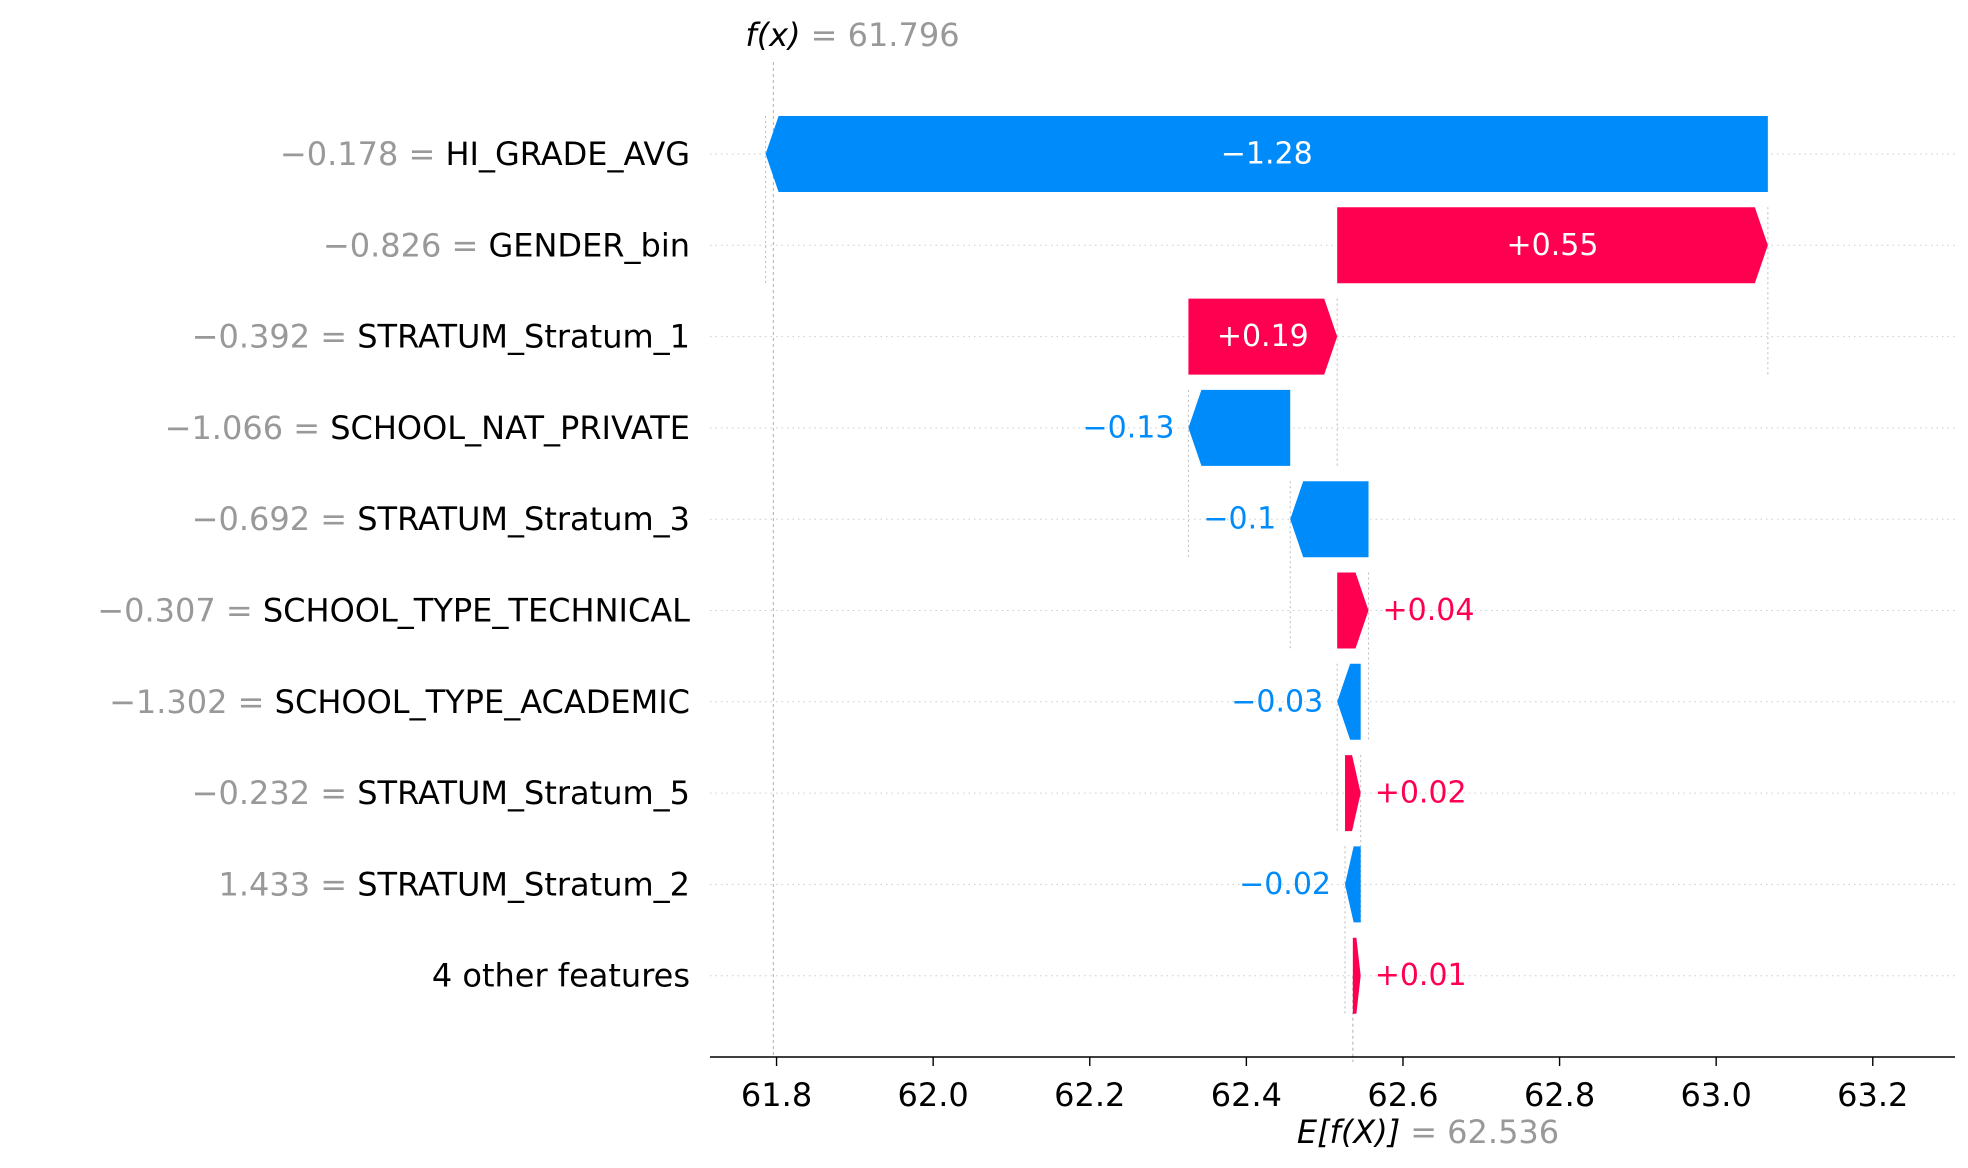 The height and width of the screenshot is (1168, 1968). What do you see at coordinates (776, 1095) in the screenshot?
I see `x-tick-label: 61.8` at bounding box center [776, 1095].